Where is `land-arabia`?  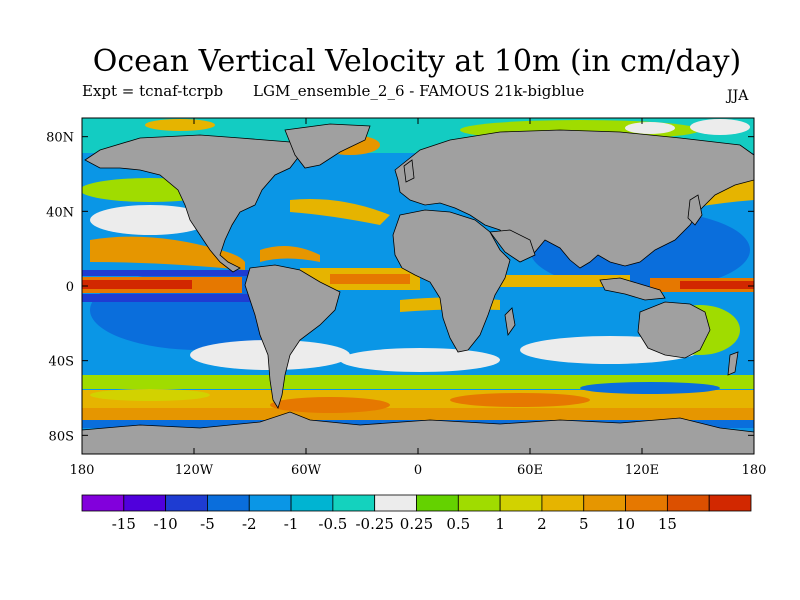 land-arabia is located at coordinates (512, 246).